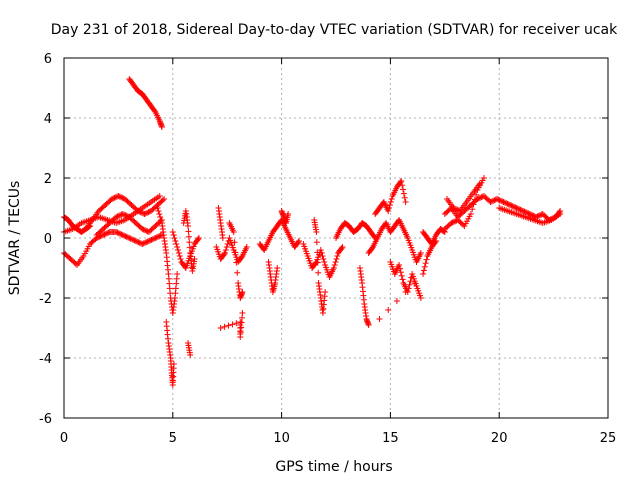  What do you see at coordinates (333, 467) in the screenshot?
I see `x-axis-title: GPS time / hours` at bounding box center [333, 467].